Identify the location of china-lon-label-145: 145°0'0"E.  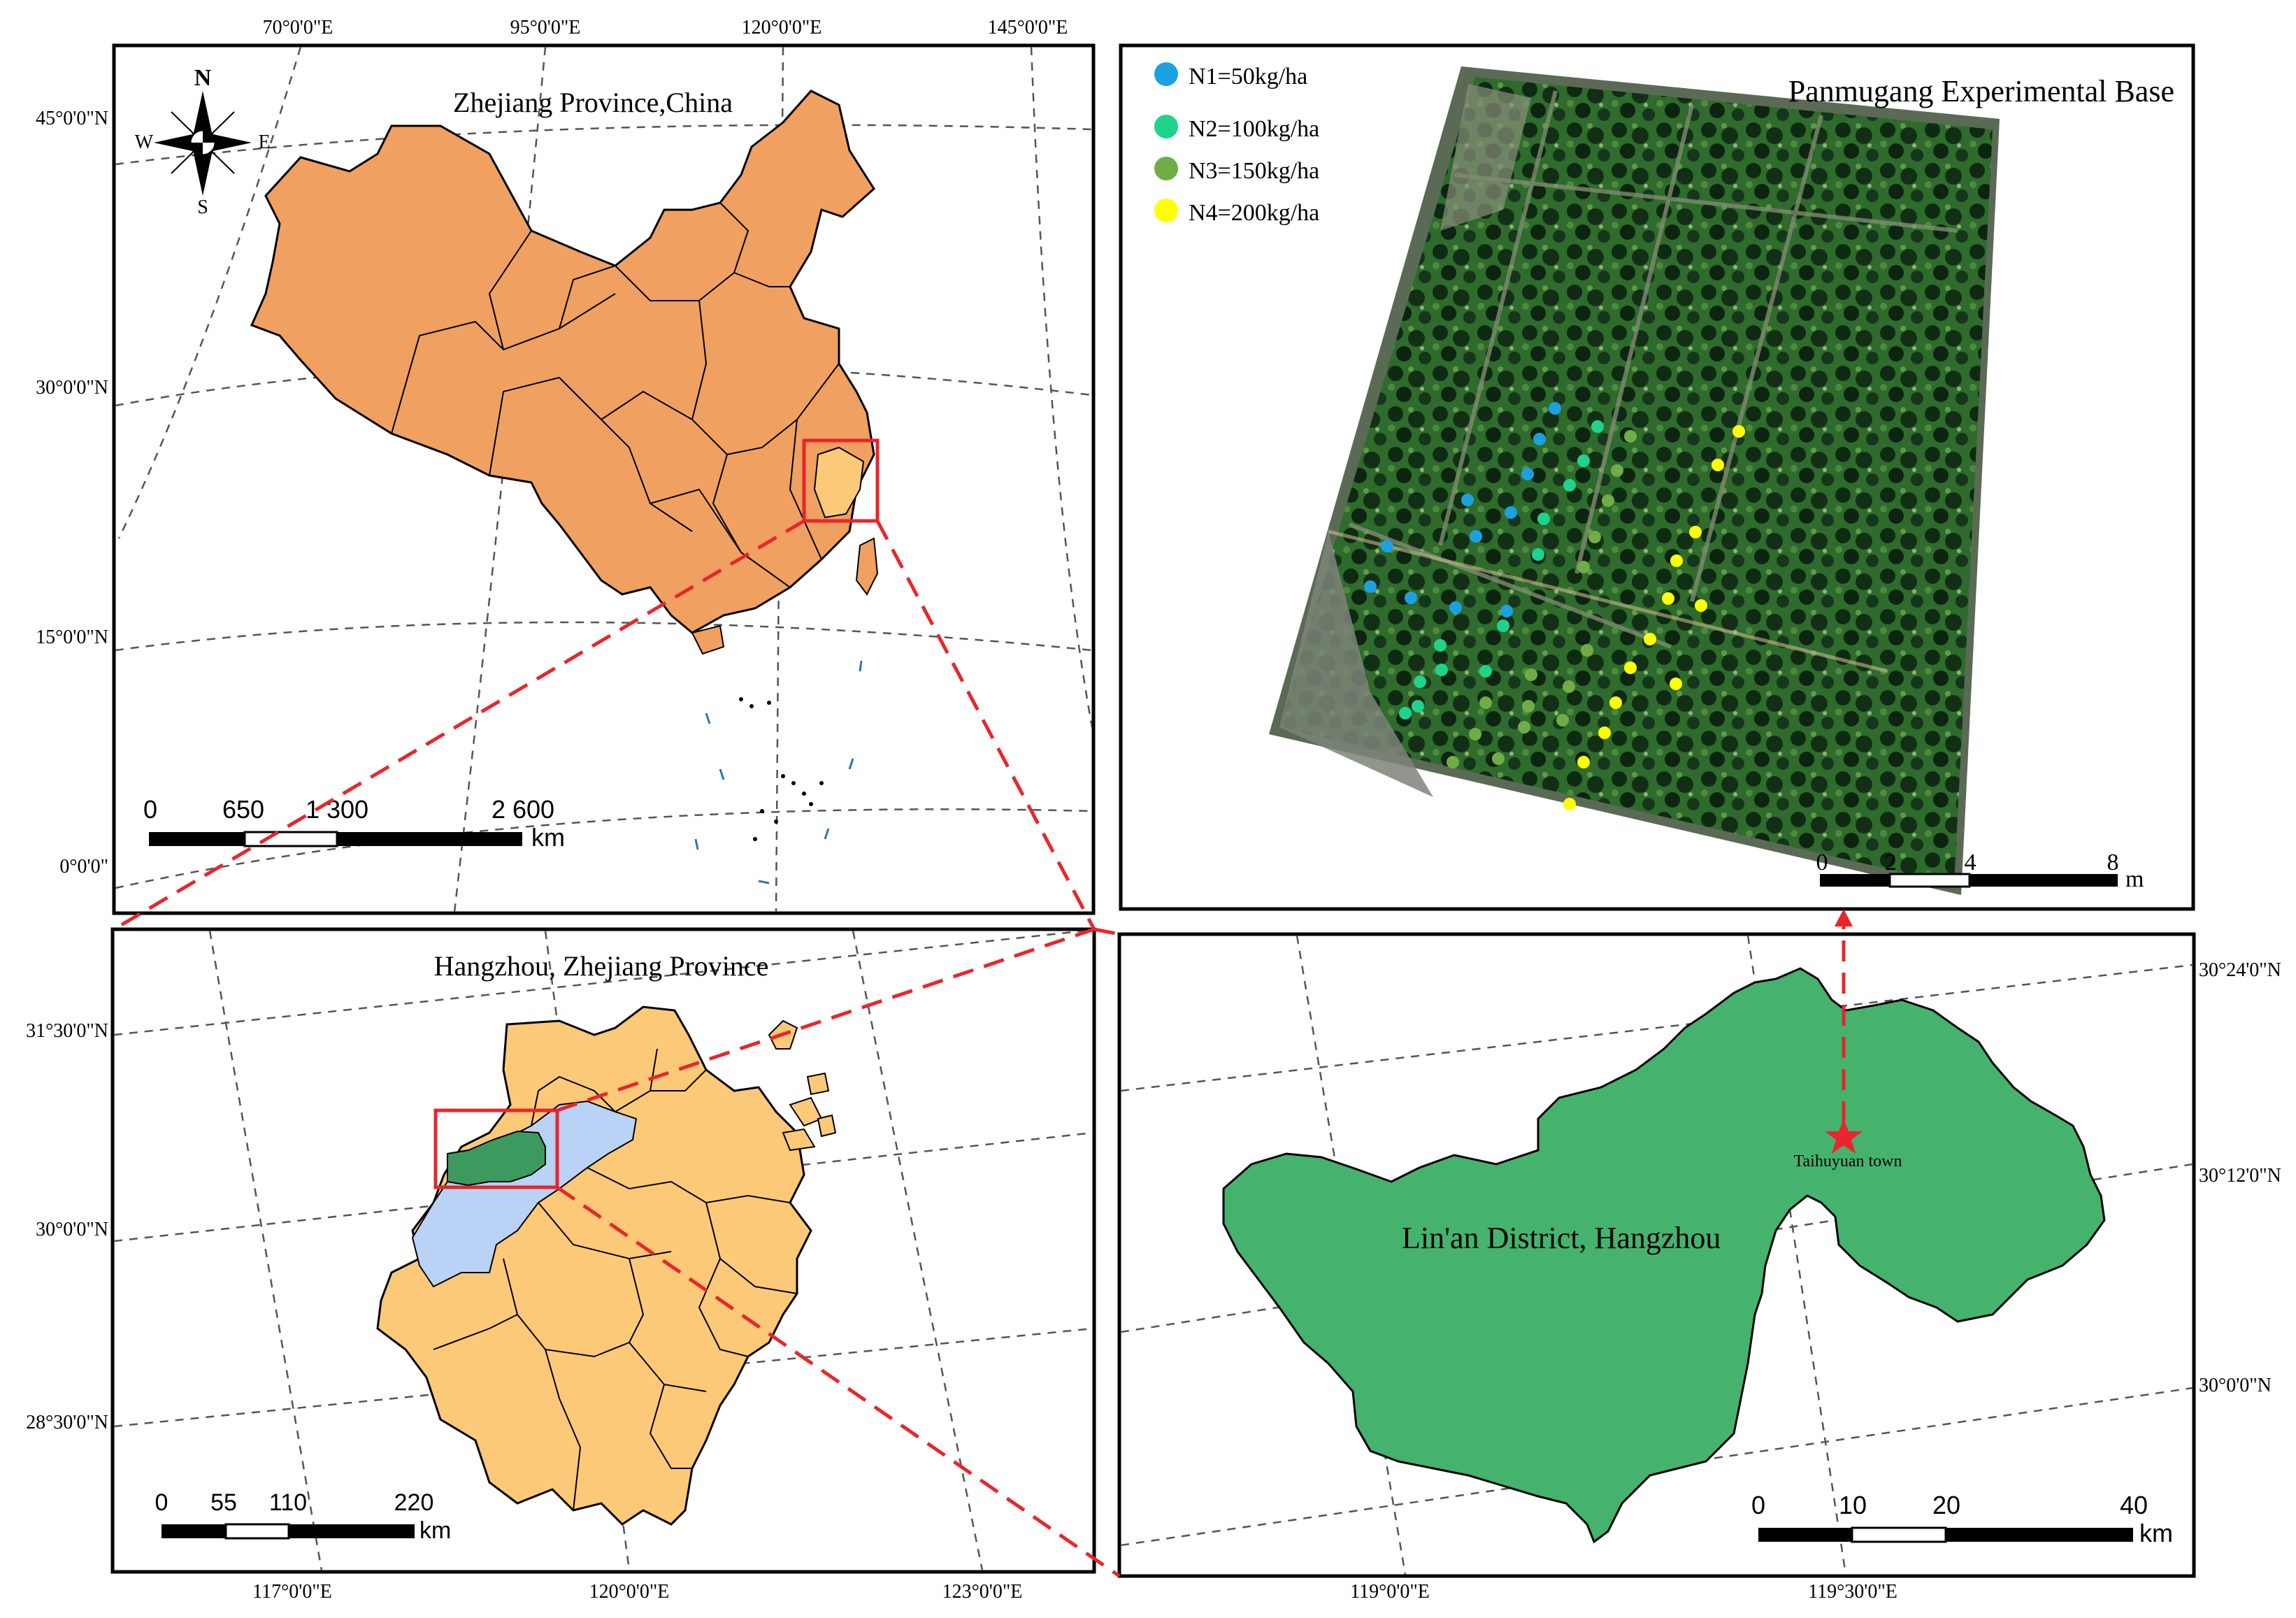
(1028, 27).